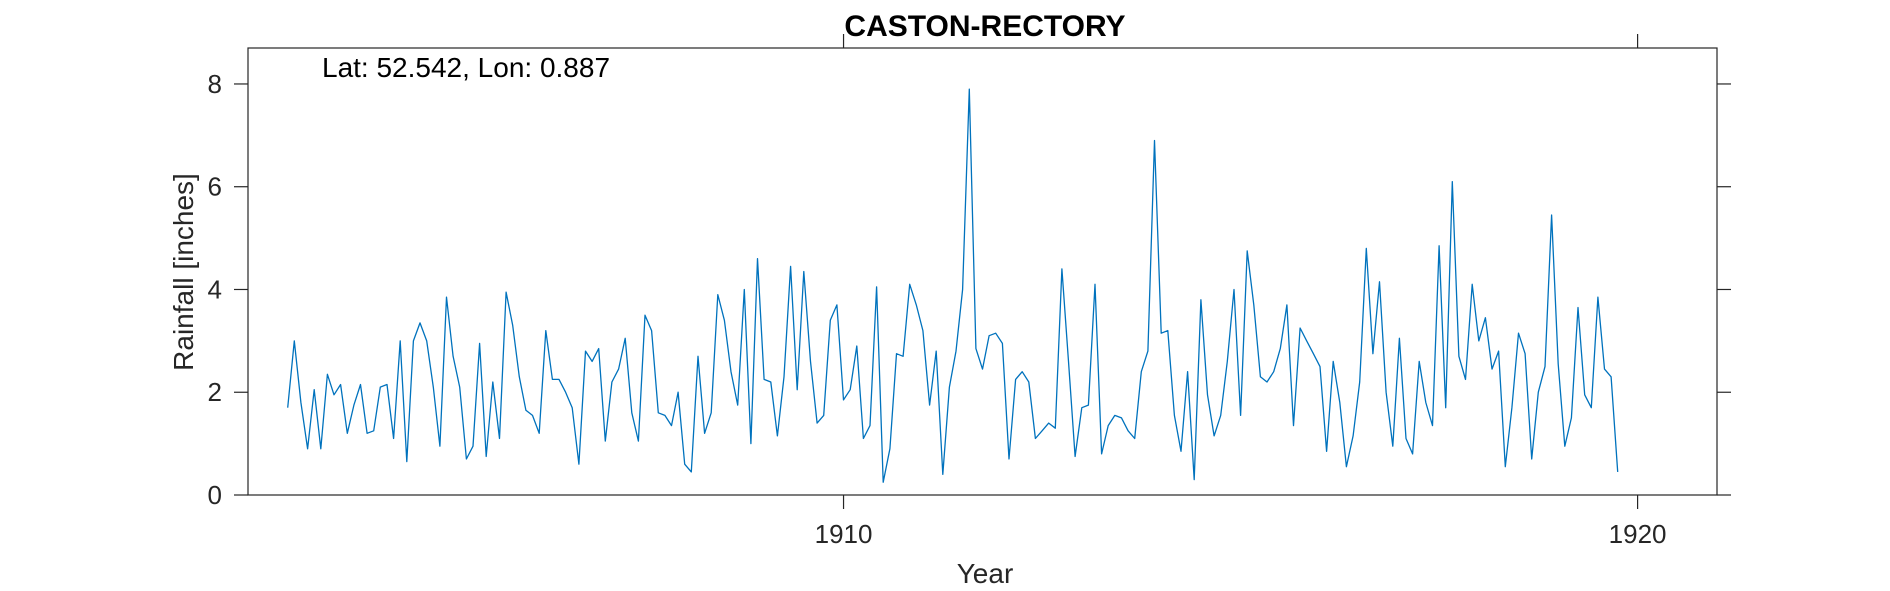 The height and width of the screenshot is (591, 1890). I want to click on y-tick-label: 8, so click(215, 84).